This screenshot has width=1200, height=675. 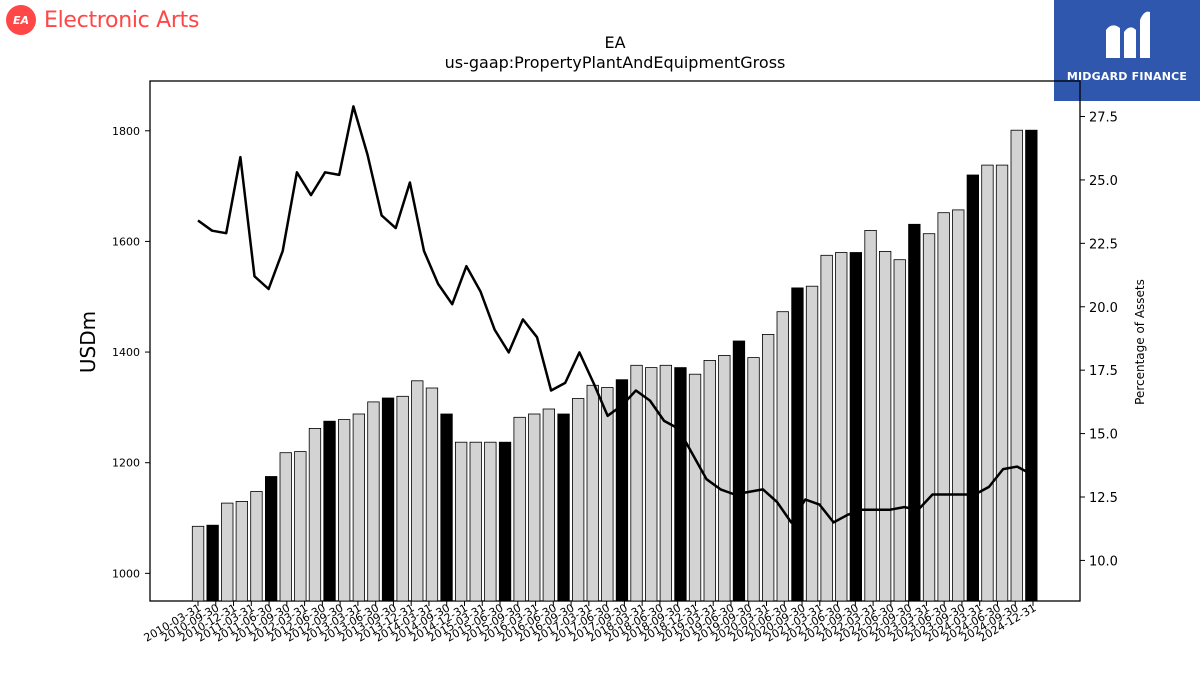 What do you see at coordinates (1140, 342) in the screenshot?
I see `y2-axis-label: Percentage of Assets` at bounding box center [1140, 342].